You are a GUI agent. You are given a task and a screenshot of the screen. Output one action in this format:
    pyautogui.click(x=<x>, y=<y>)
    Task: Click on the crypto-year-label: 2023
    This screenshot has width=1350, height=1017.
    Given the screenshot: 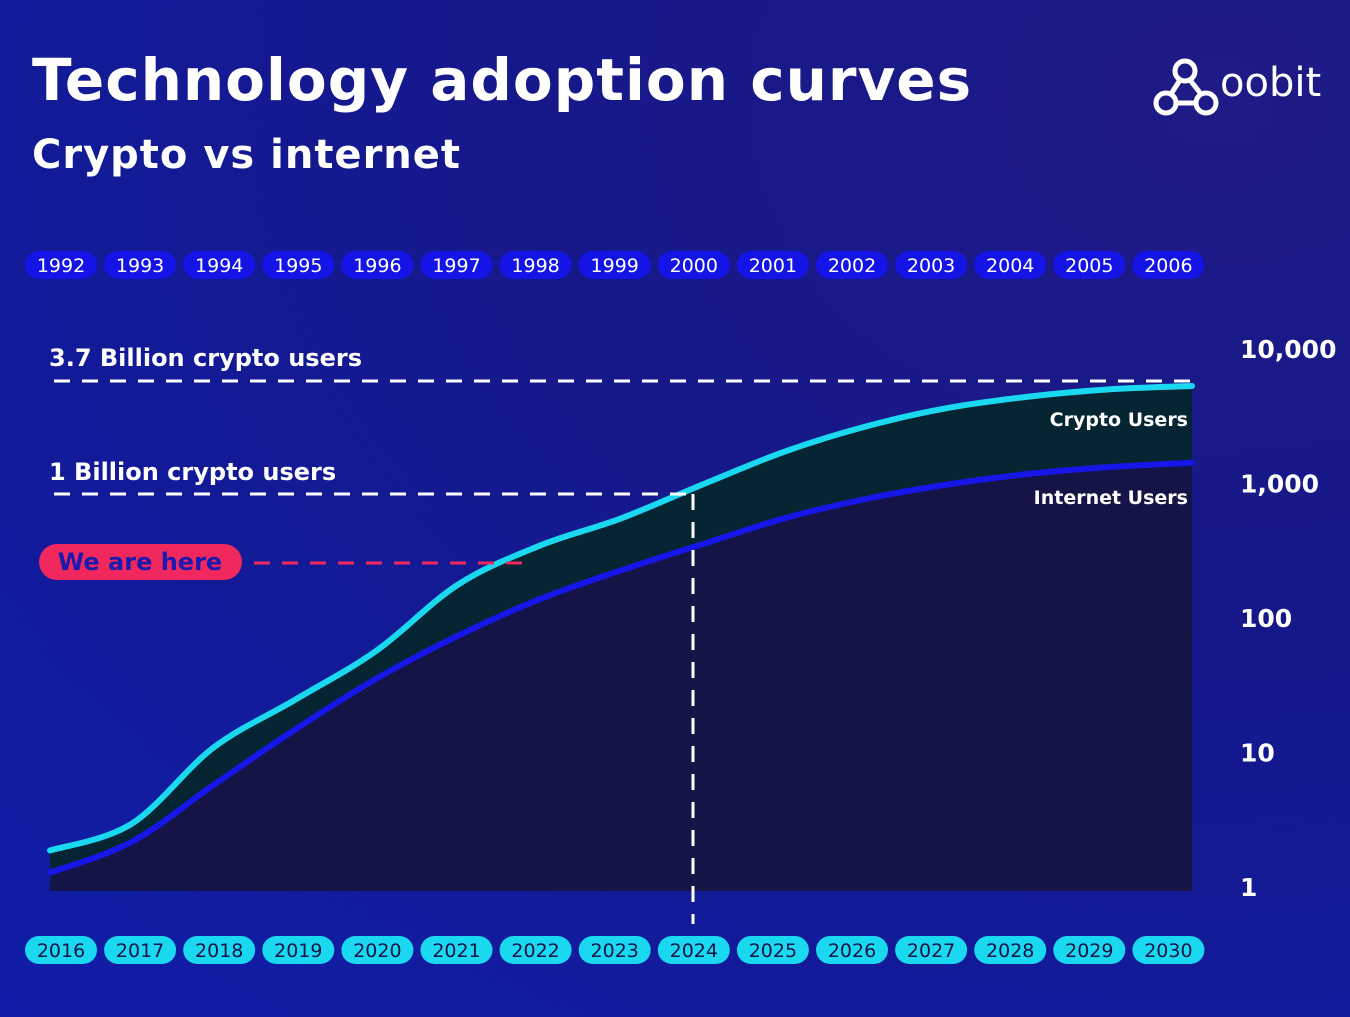 What is the action you would take?
    pyautogui.click(x=615, y=951)
    